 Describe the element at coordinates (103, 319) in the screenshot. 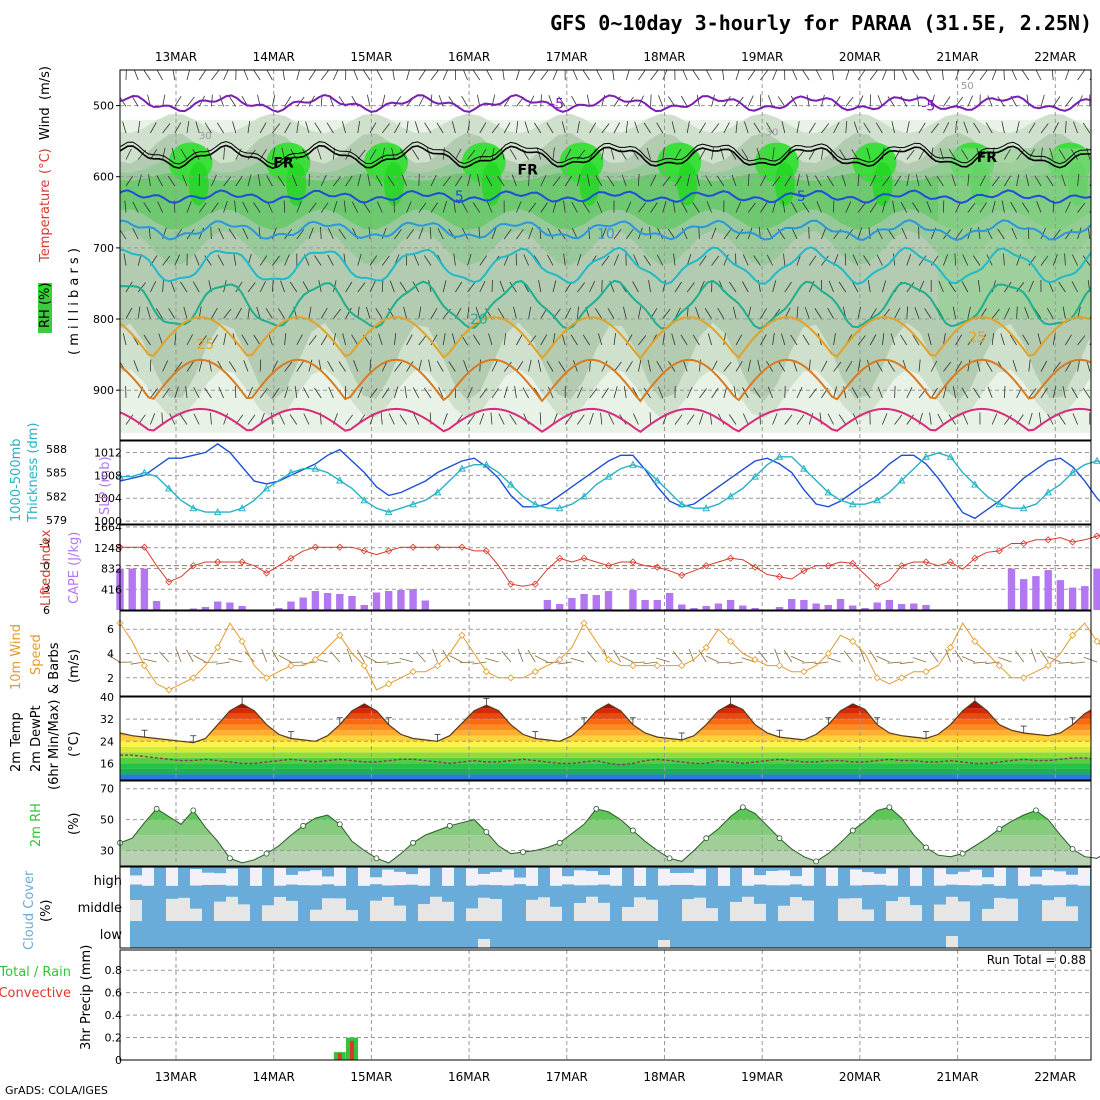

I see `pressure-tick-label: 800` at that location.